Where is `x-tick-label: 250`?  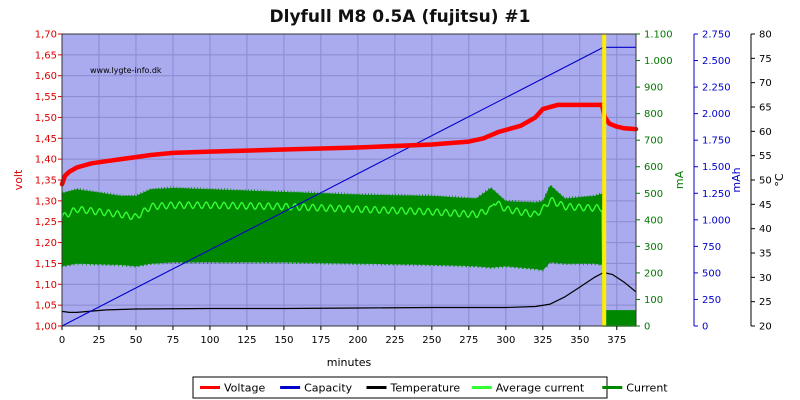
x-tick-label: 250 is located at coordinates (431, 340).